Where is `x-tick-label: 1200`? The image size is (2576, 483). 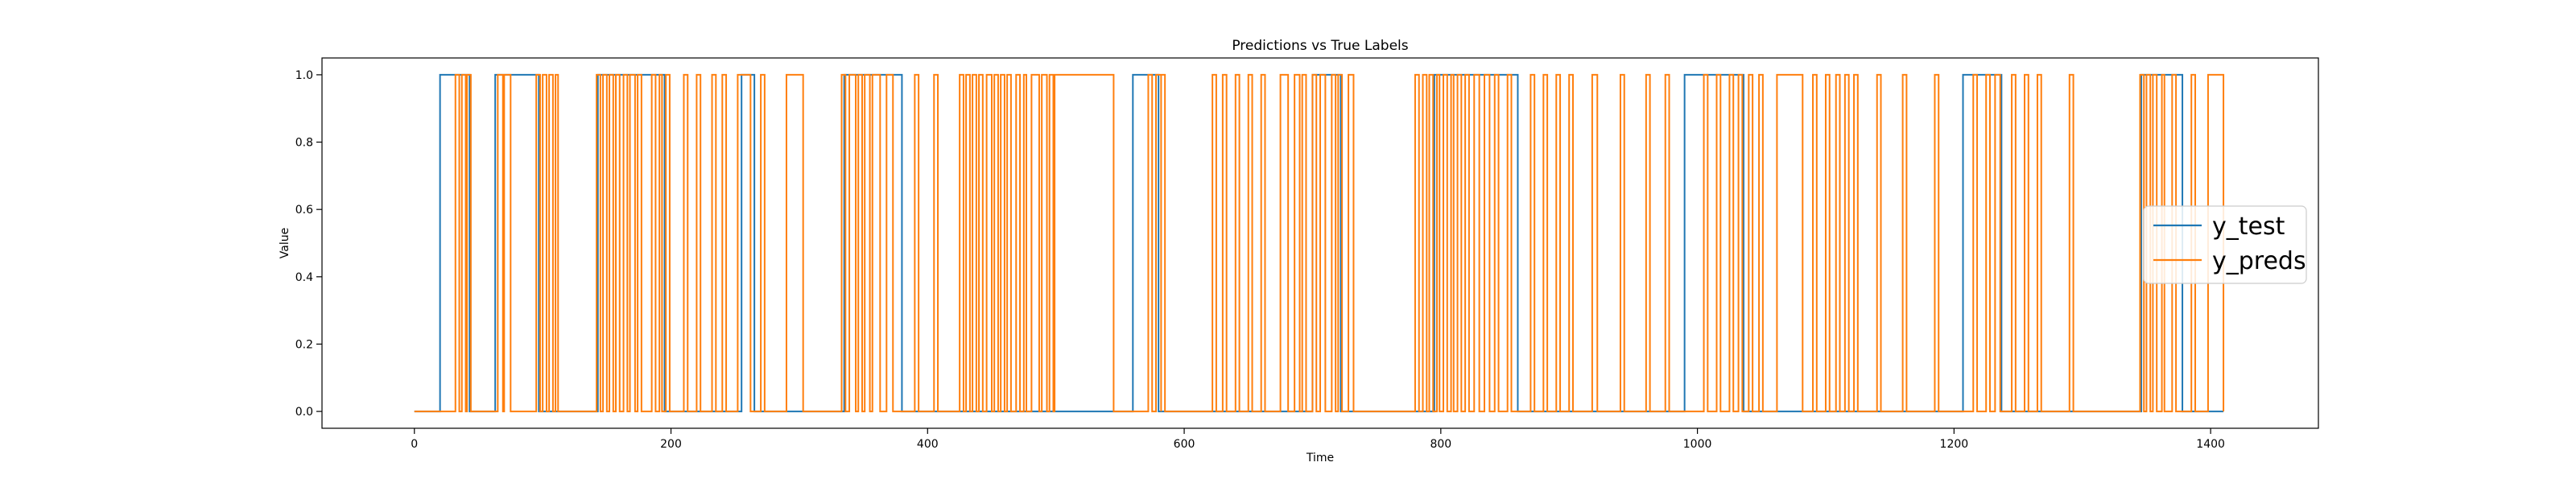
x-tick-label: 1200 is located at coordinates (1954, 444).